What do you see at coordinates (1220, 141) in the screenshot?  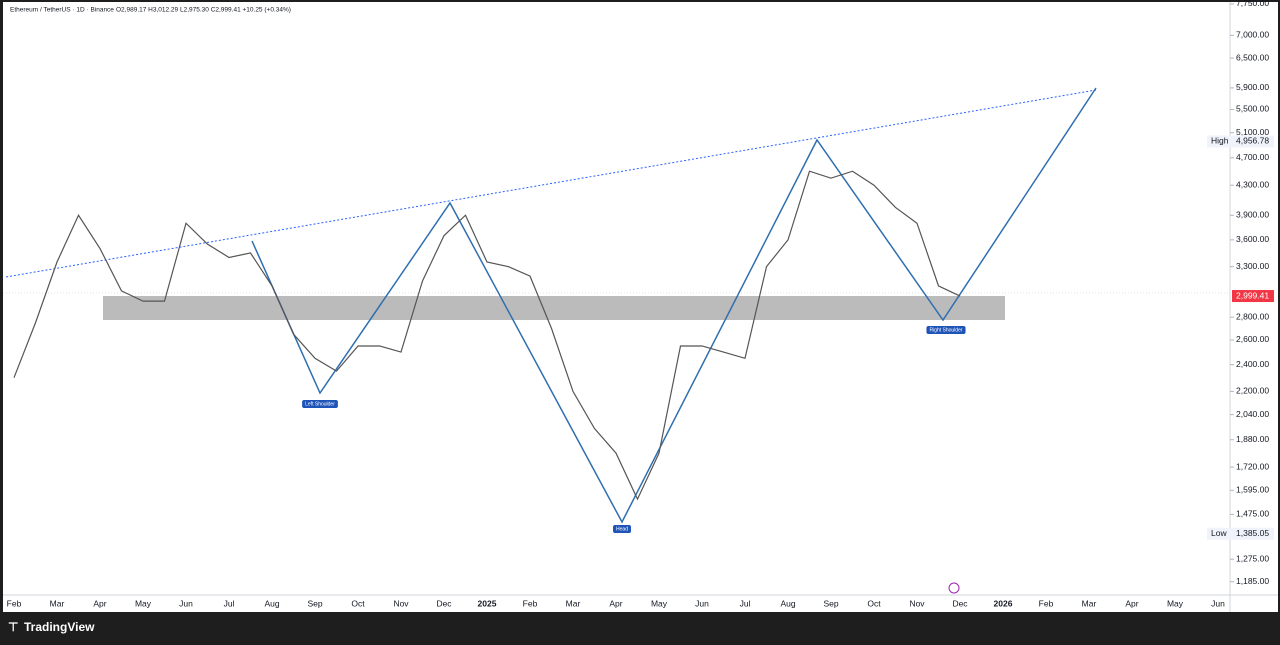 I see `marker-label: High` at bounding box center [1220, 141].